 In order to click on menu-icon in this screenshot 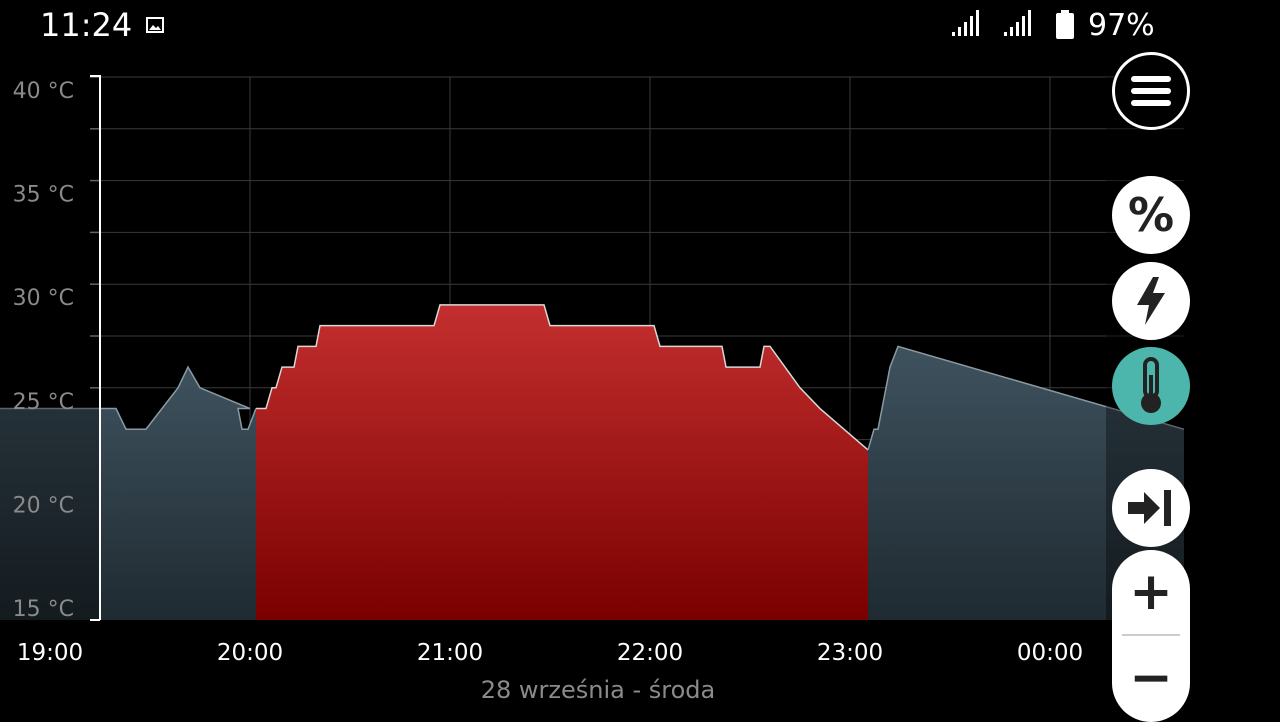, I will do `click(1151, 91)`.